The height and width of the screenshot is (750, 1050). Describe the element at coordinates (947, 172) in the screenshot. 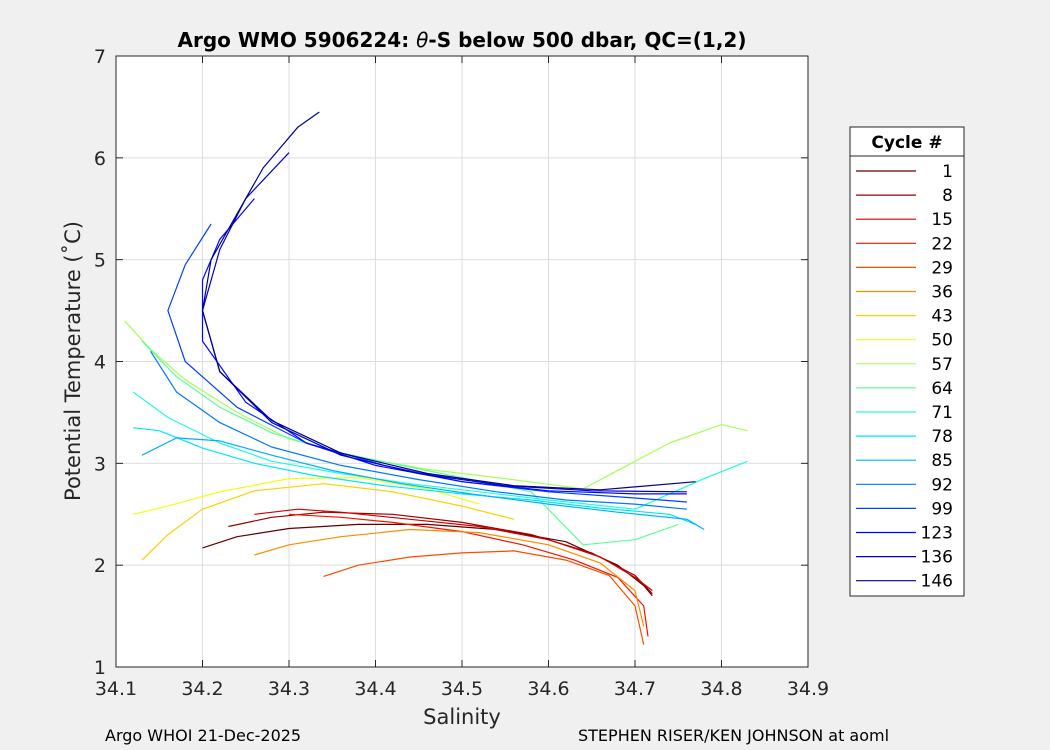

I see `legend-label-1: 1` at that location.